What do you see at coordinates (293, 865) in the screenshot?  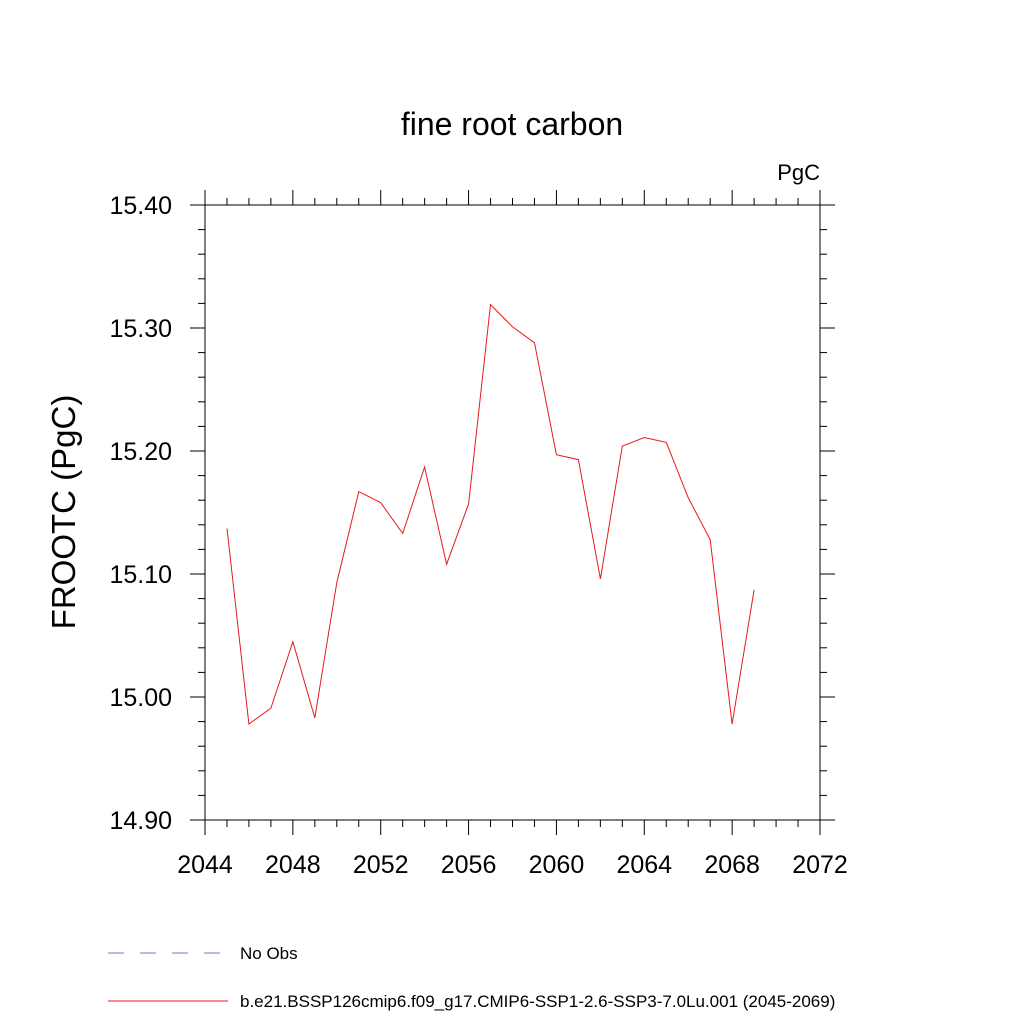 I see `x-tick-label: 2048` at bounding box center [293, 865].